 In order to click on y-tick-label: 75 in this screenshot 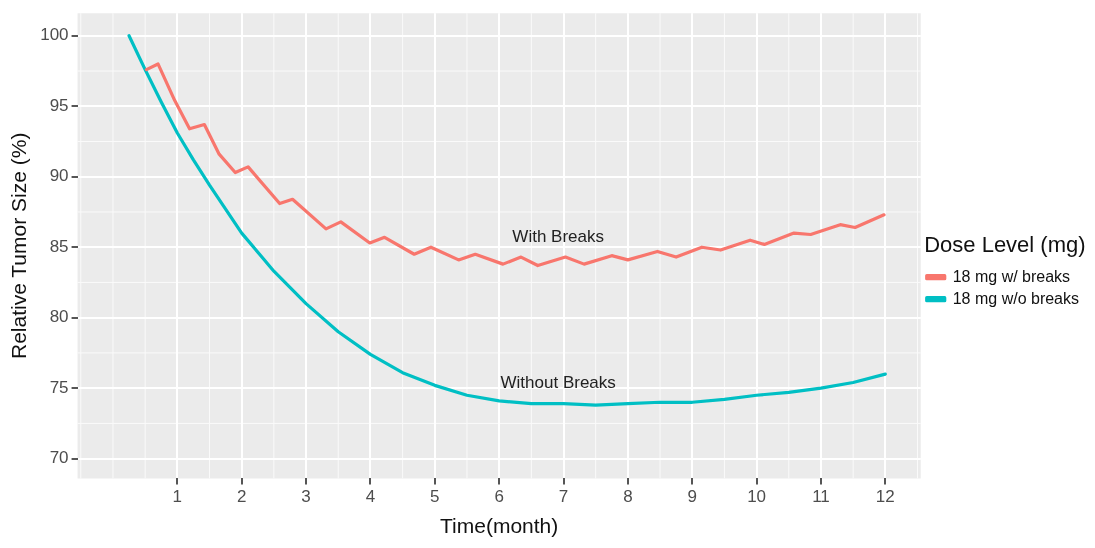, I will do `click(59, 387)`.